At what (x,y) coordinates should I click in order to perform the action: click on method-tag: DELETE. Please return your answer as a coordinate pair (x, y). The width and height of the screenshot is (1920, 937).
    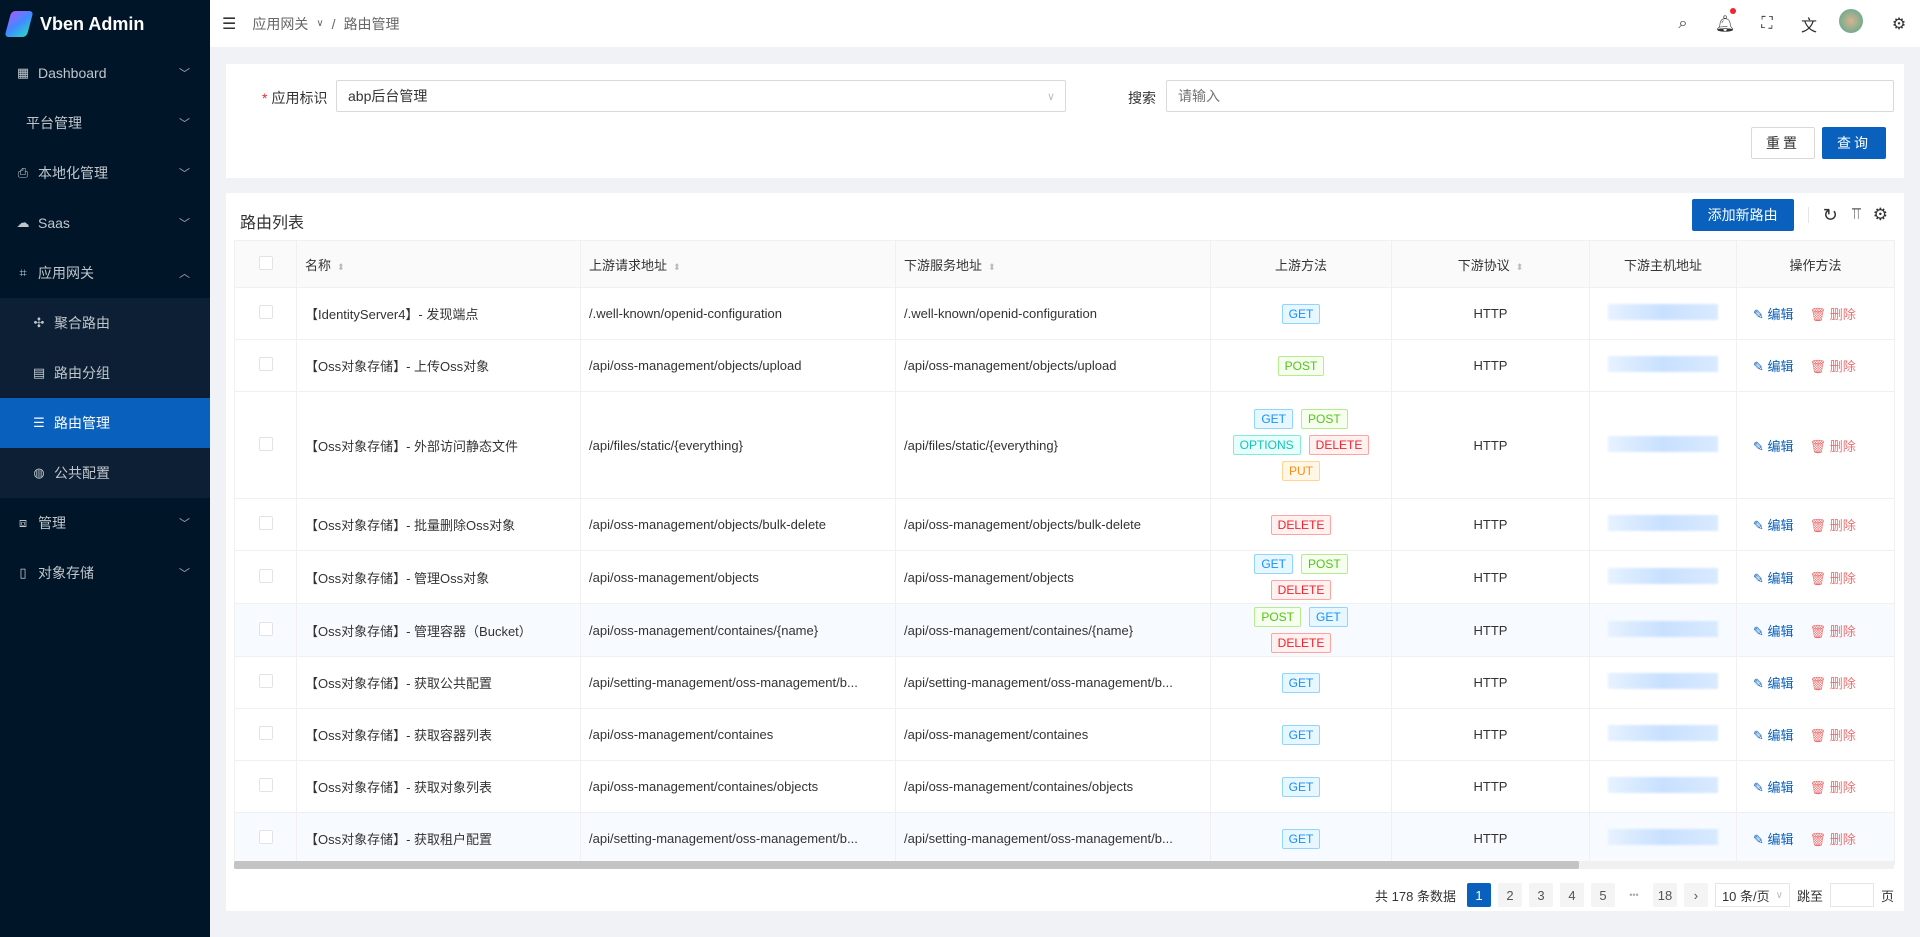
    Looking at the image, I should click on (1339, 445).